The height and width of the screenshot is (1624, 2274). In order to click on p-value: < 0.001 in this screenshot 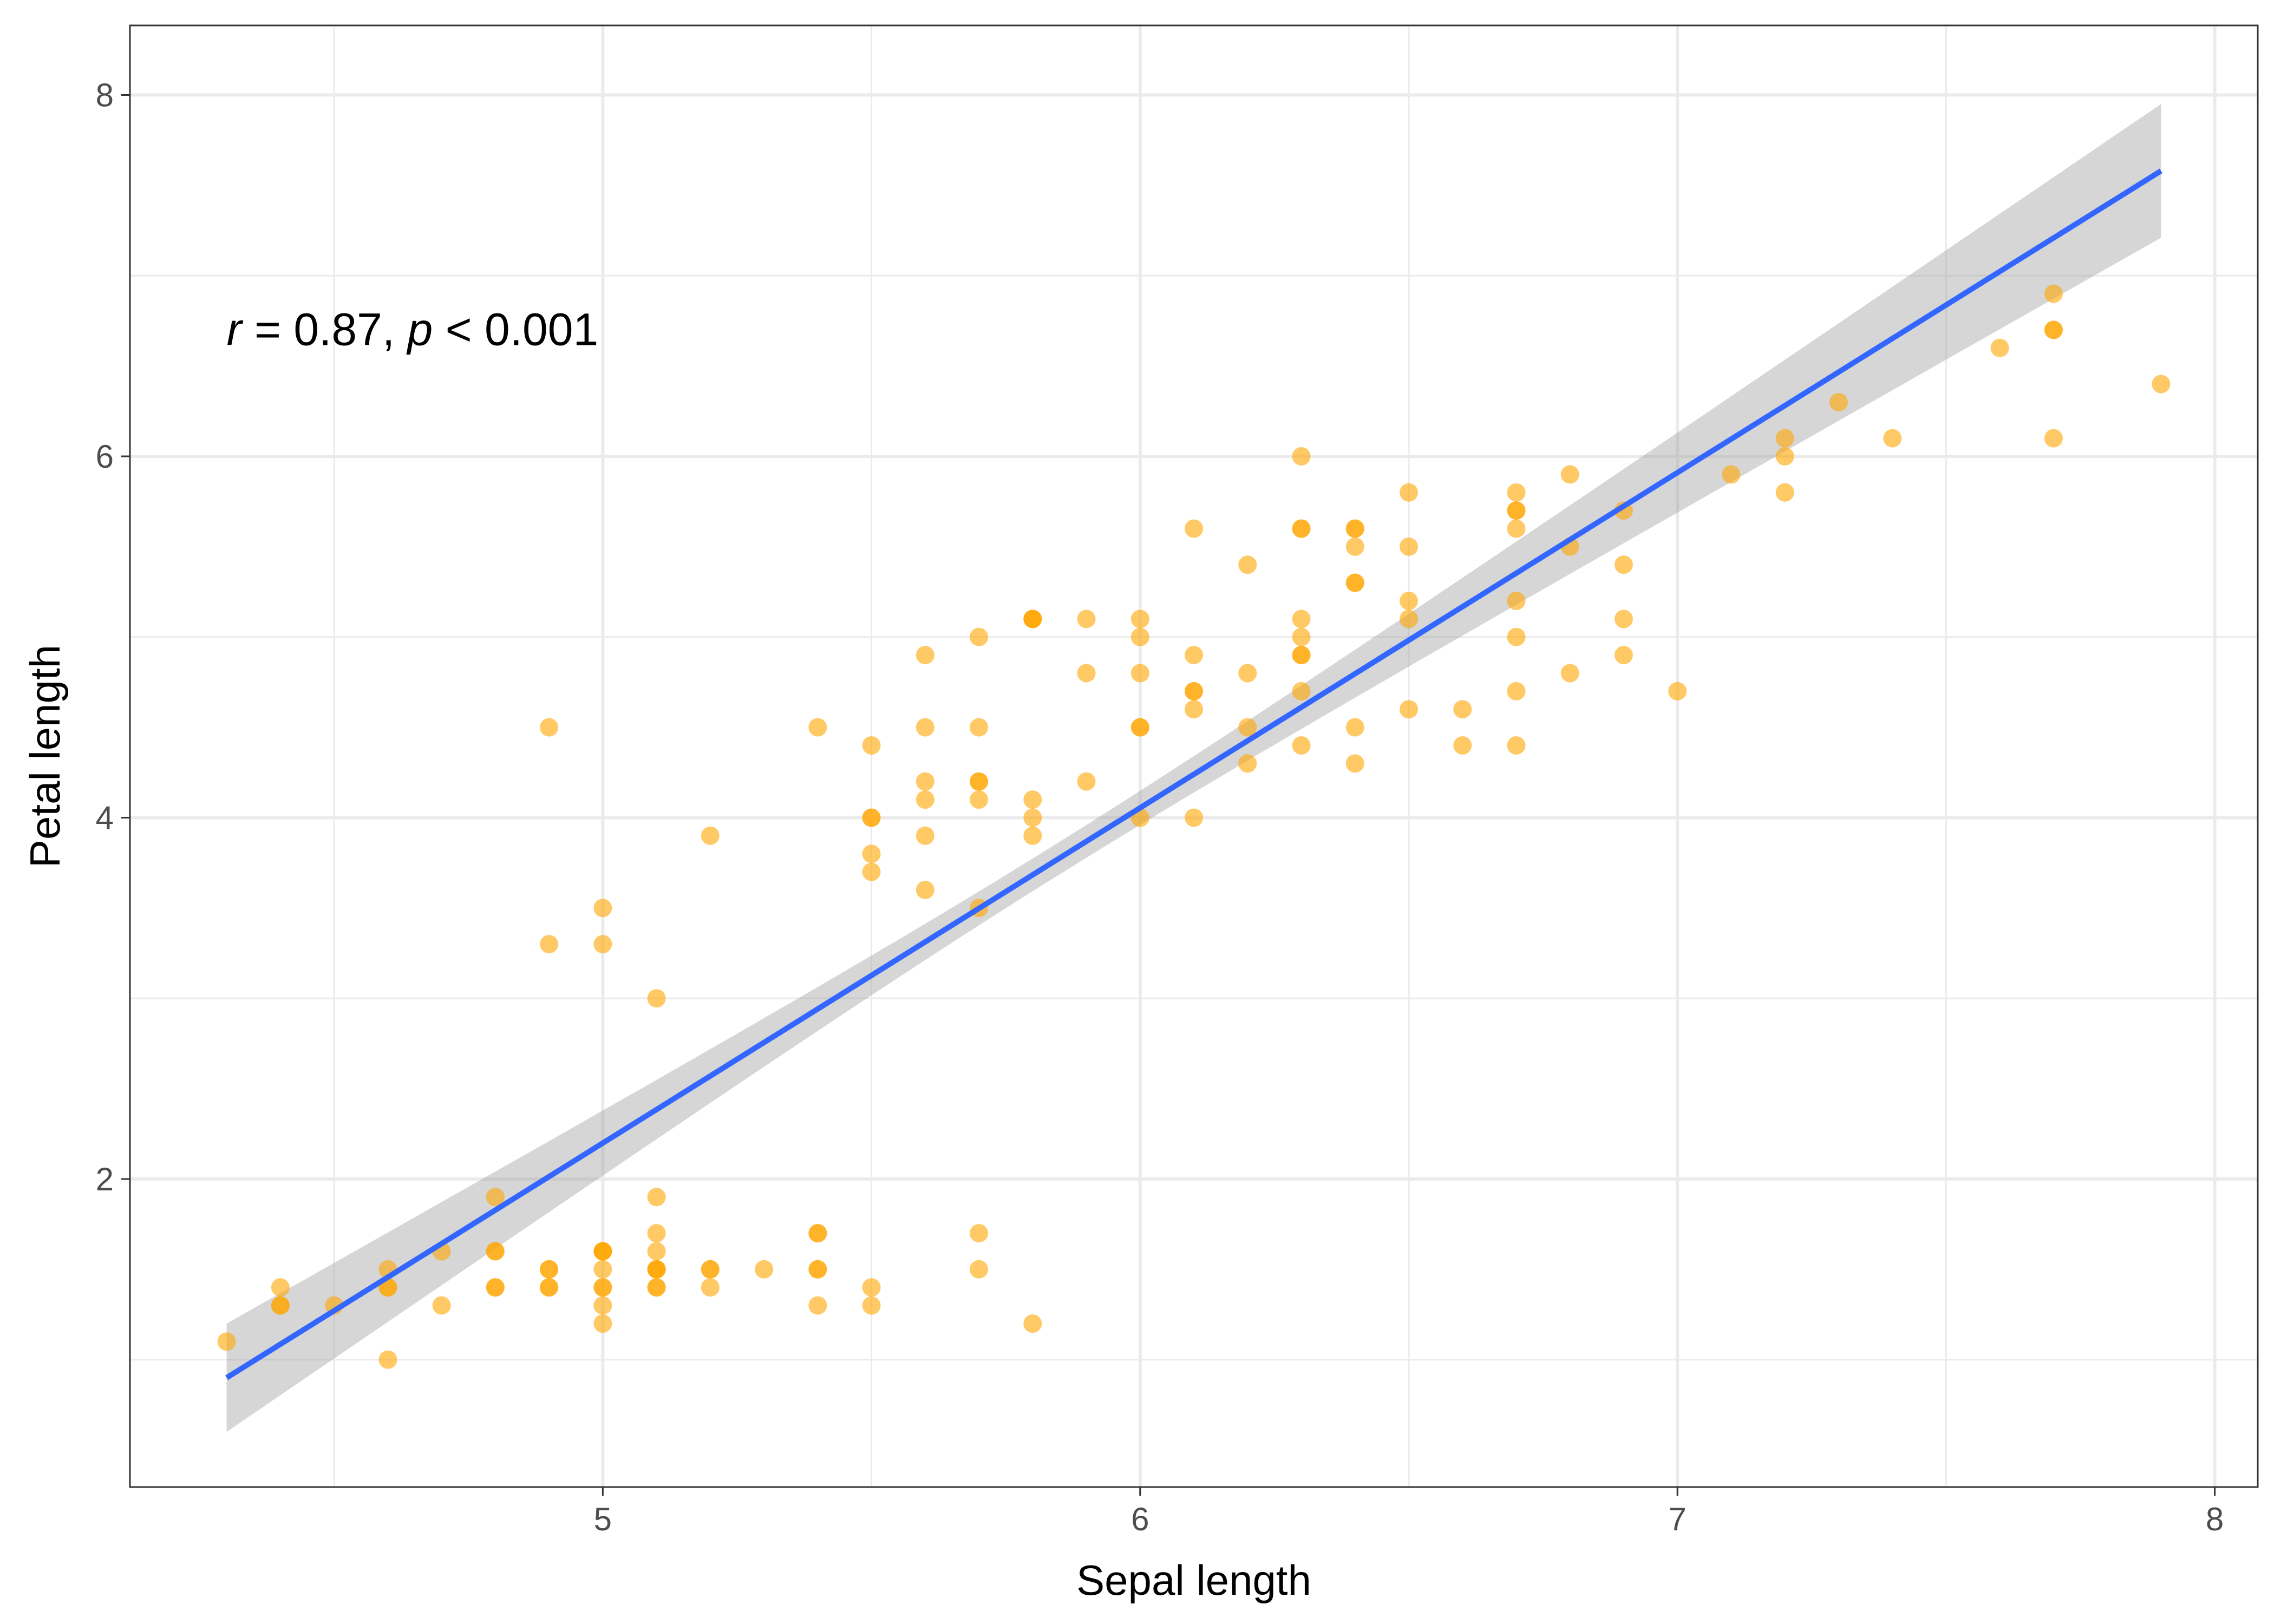, I will do `click(515, 329)`.